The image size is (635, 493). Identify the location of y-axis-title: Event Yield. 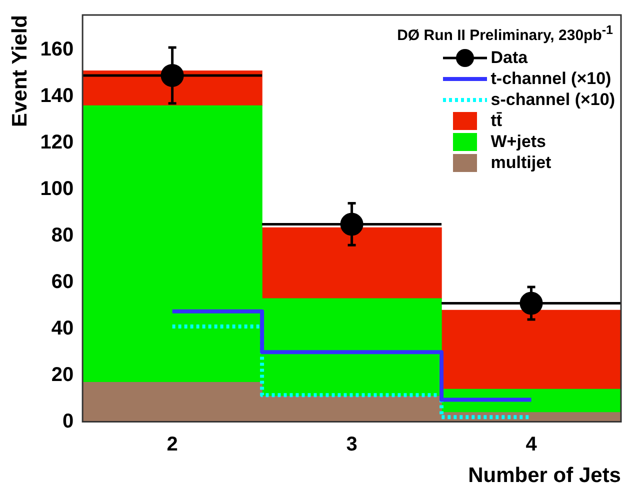
(20, 71).